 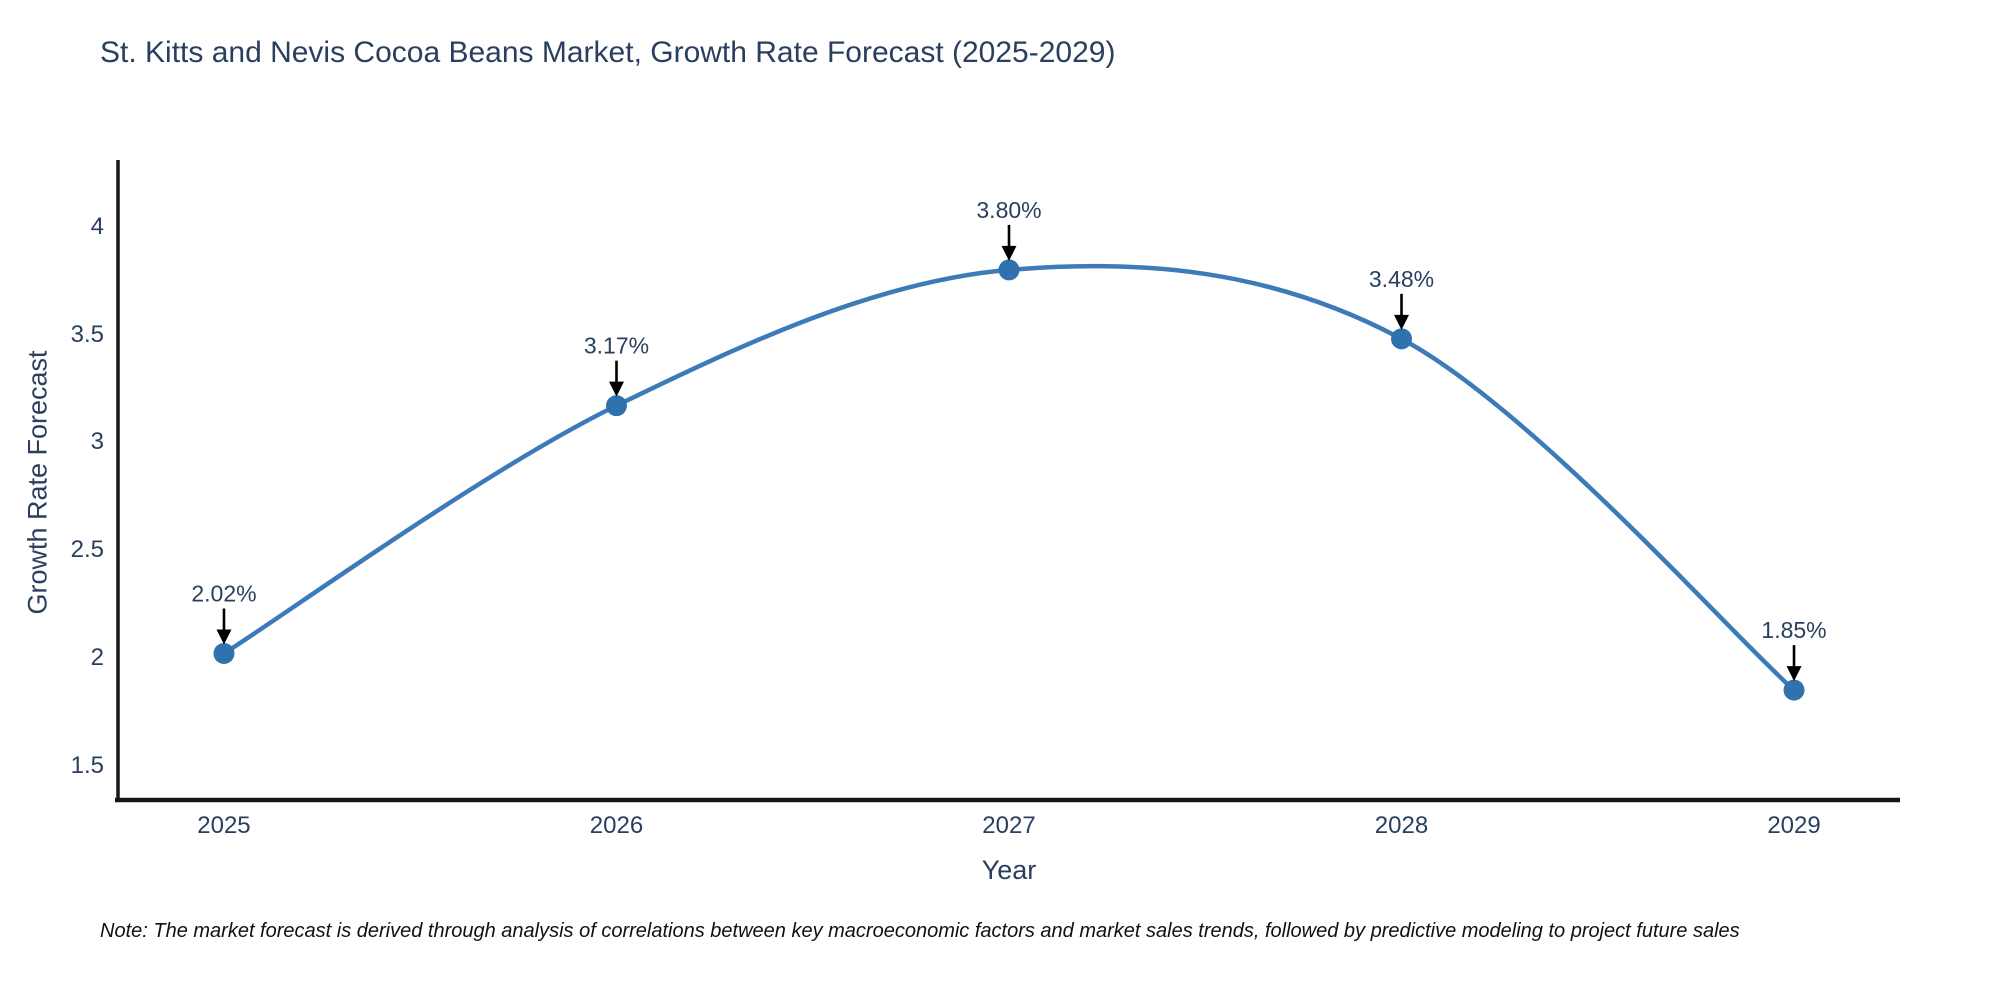 What do you see at coordinates (87, 550) in the screenshot?
I see `y-tick-label: 2.5` at bounding box center [87, 550].